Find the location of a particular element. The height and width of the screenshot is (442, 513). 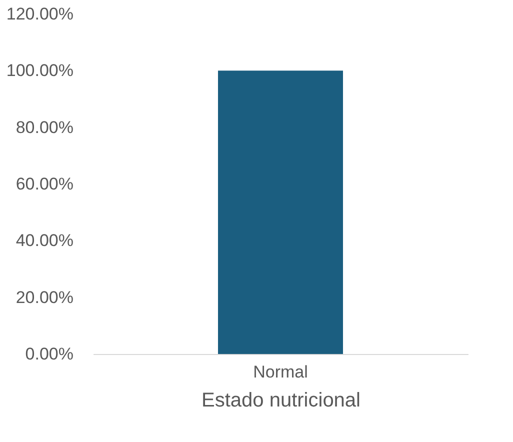

y-tick-label: 40.00% is located at coordinates (45, 240).